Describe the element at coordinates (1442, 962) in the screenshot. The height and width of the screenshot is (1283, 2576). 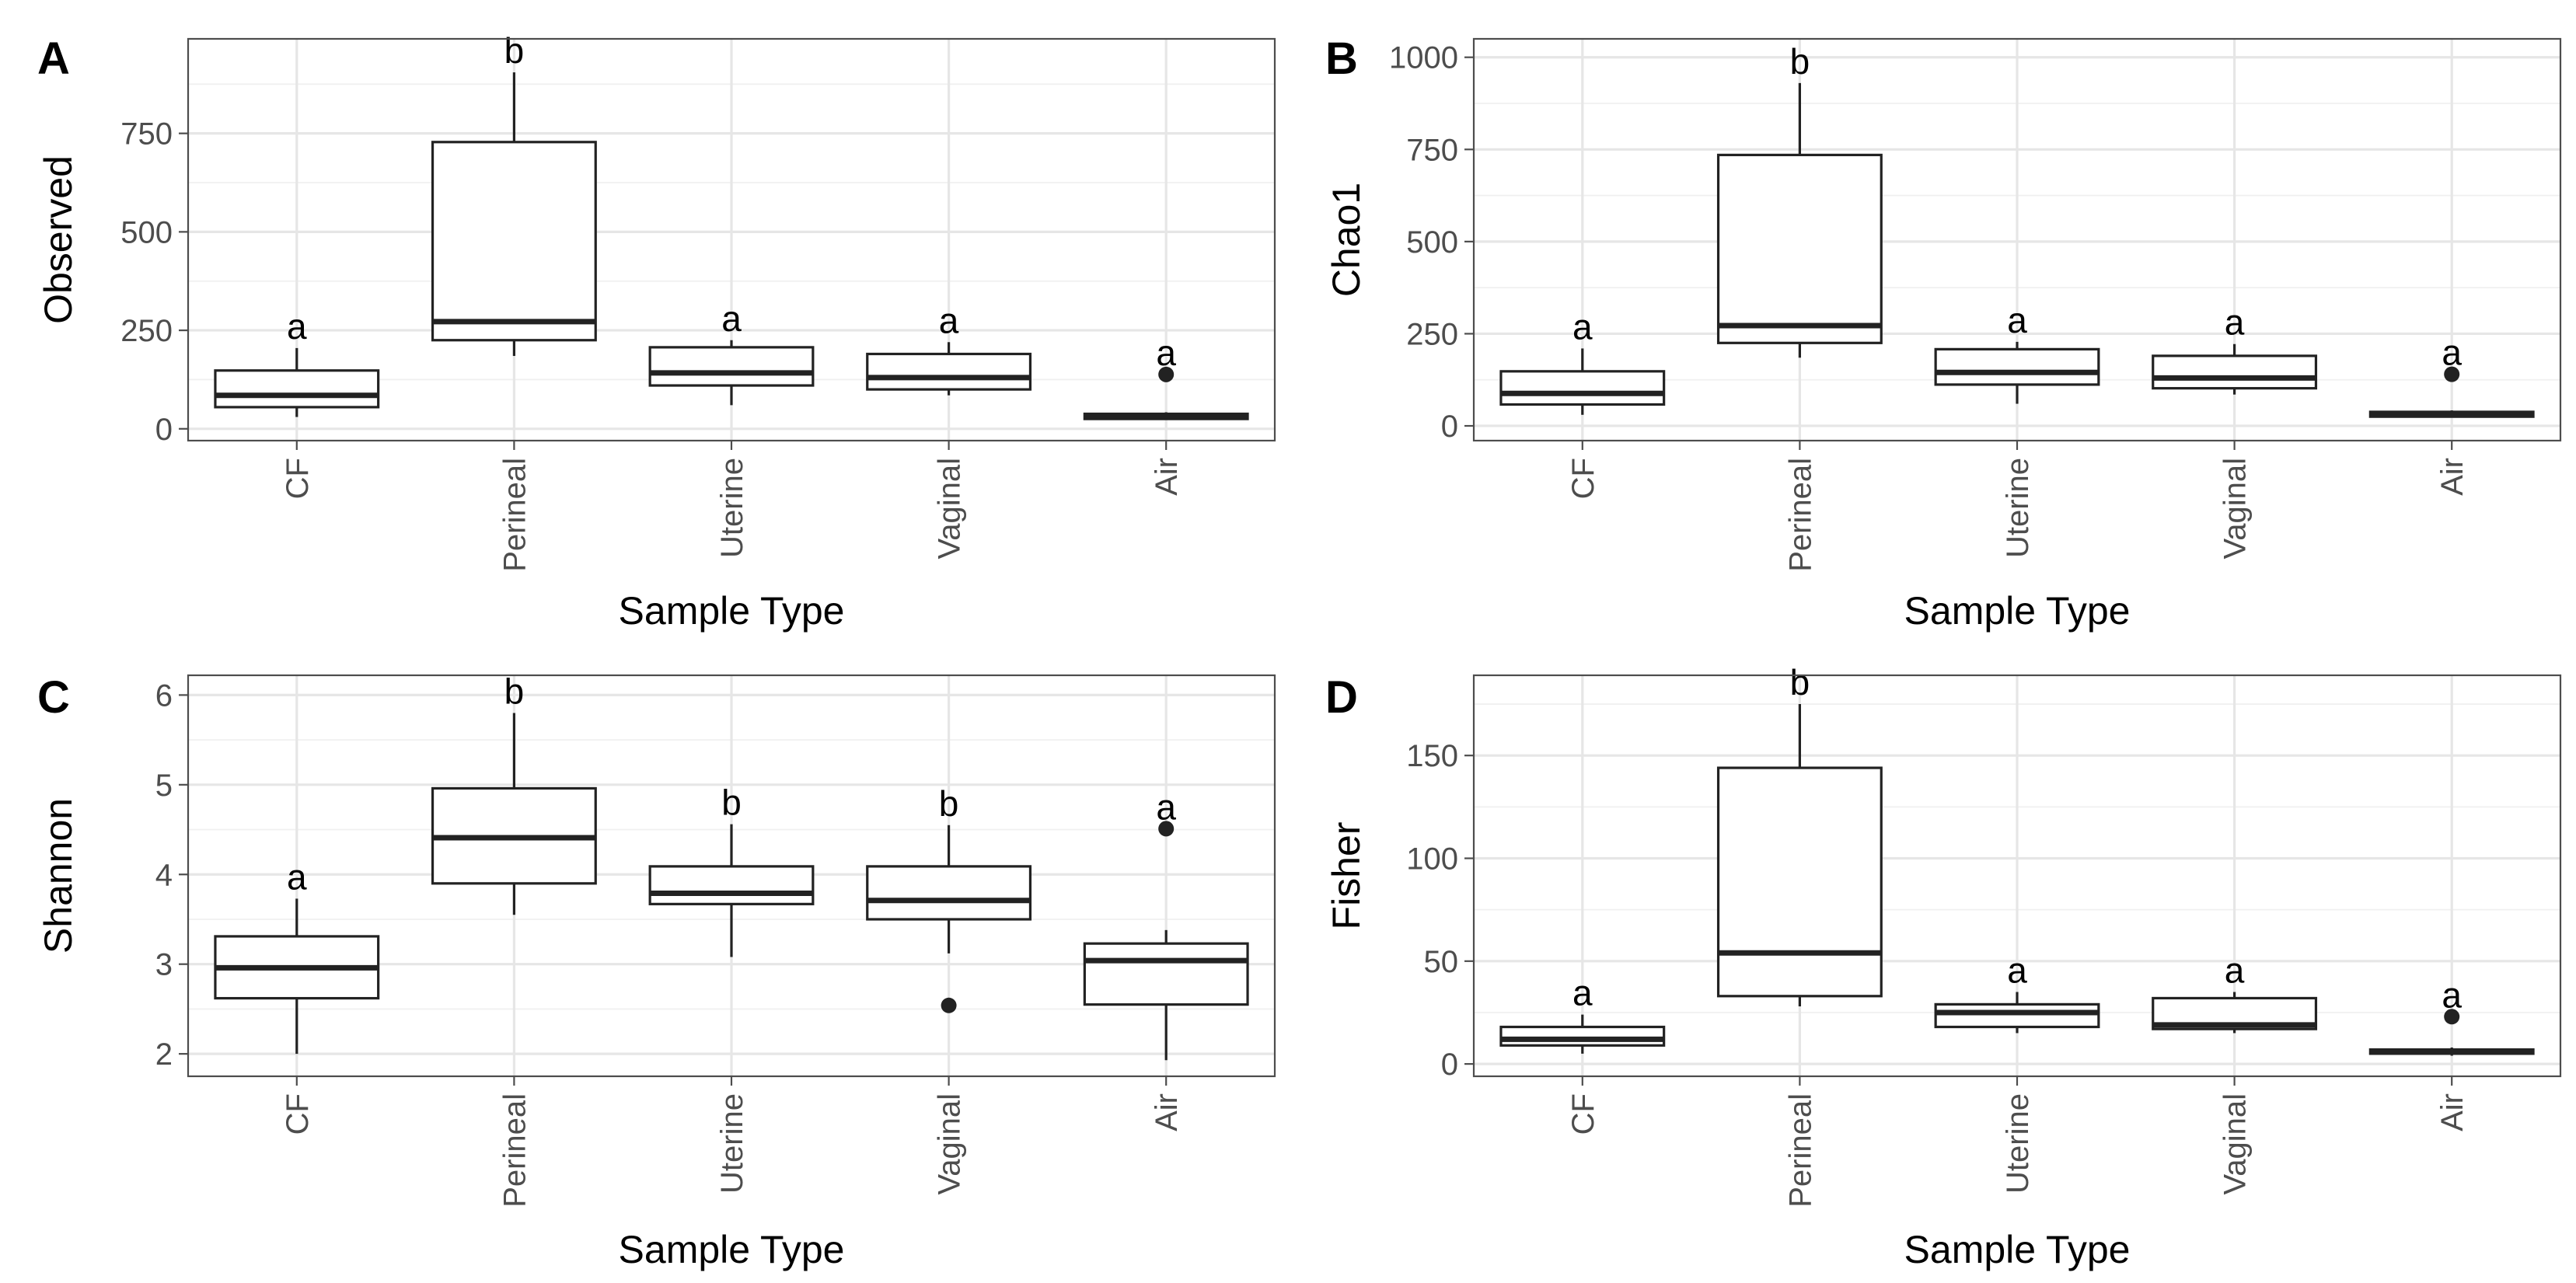
I see `y-tick-label: 50` at that location.